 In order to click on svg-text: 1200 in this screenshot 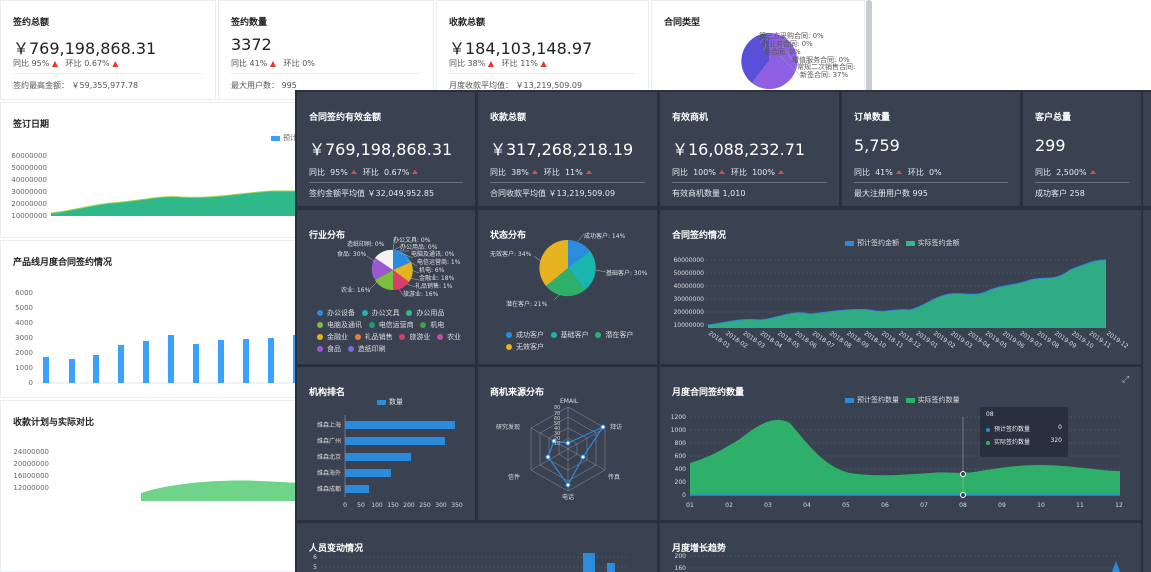, I will do `click(678, 417)`.